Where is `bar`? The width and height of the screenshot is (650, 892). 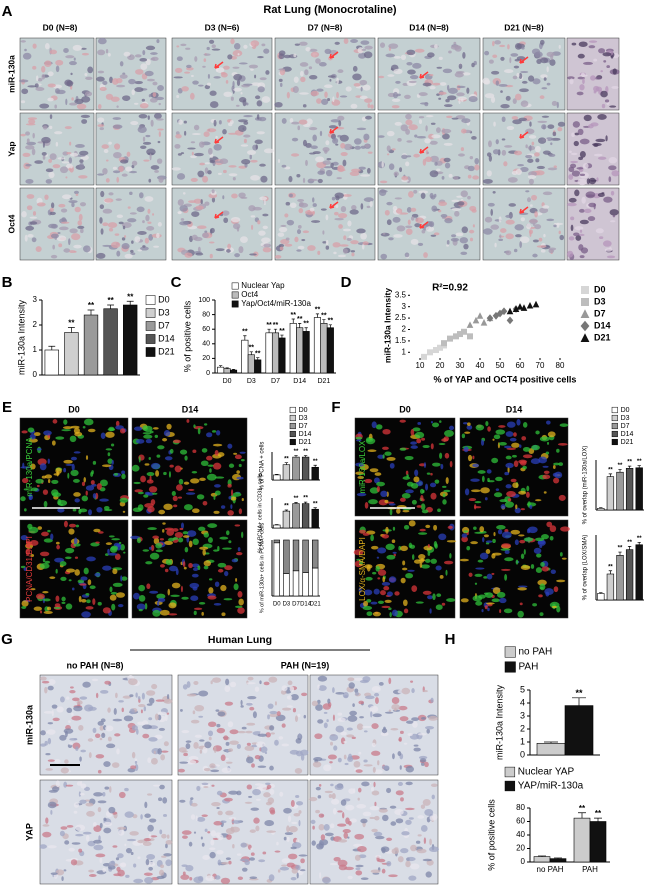 bar is located at coordinates (610, 587).